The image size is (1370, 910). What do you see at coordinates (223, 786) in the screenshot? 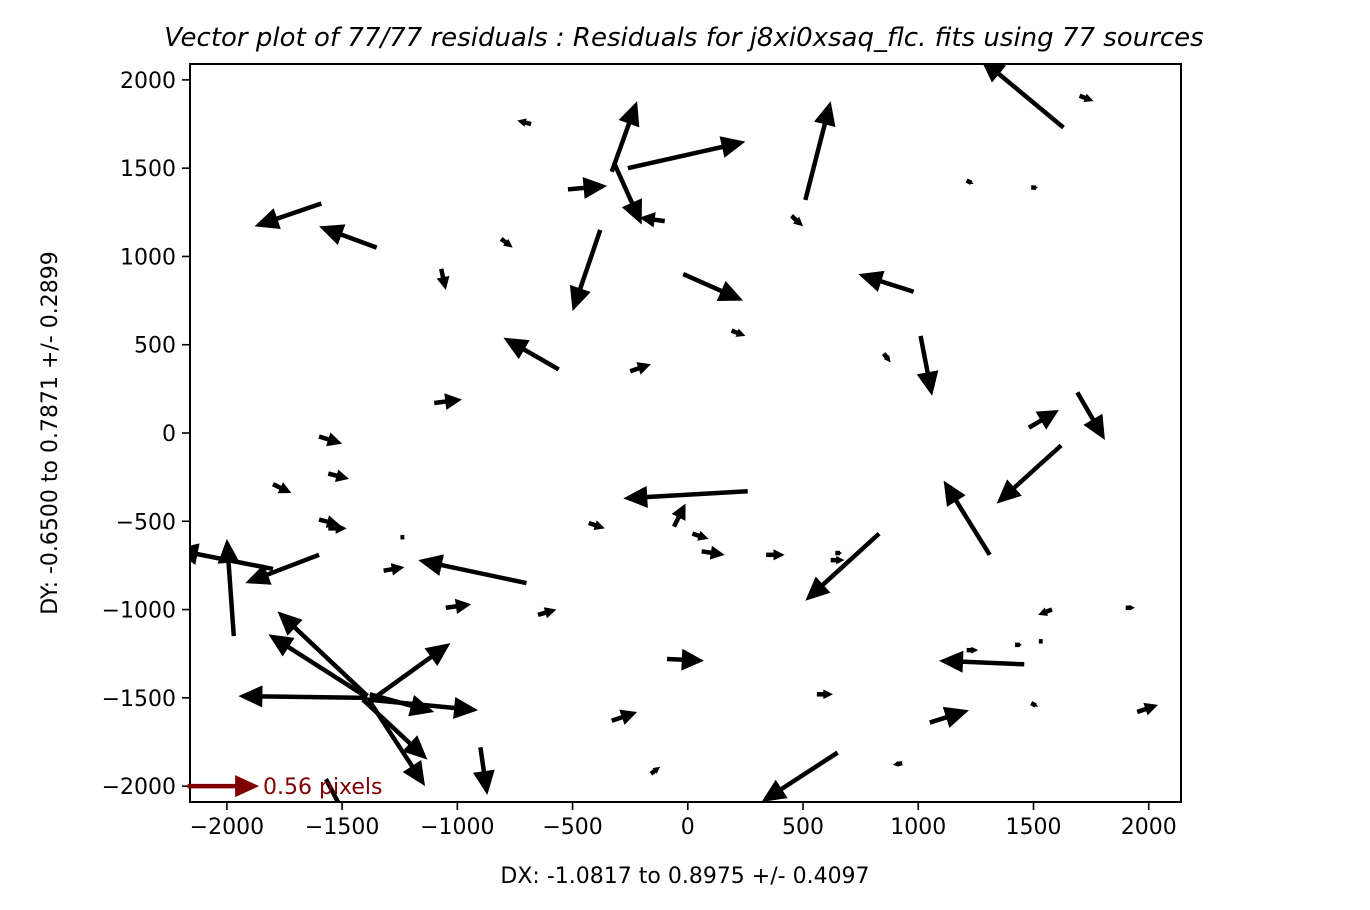
I see `quiver-key-arrow` at bounding box center [223, 786].